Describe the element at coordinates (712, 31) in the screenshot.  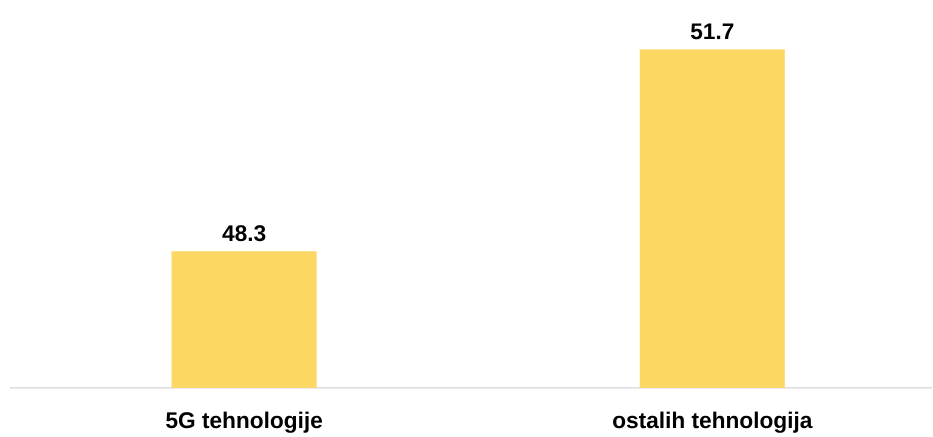
I see `data-label: 51.7` at that location.